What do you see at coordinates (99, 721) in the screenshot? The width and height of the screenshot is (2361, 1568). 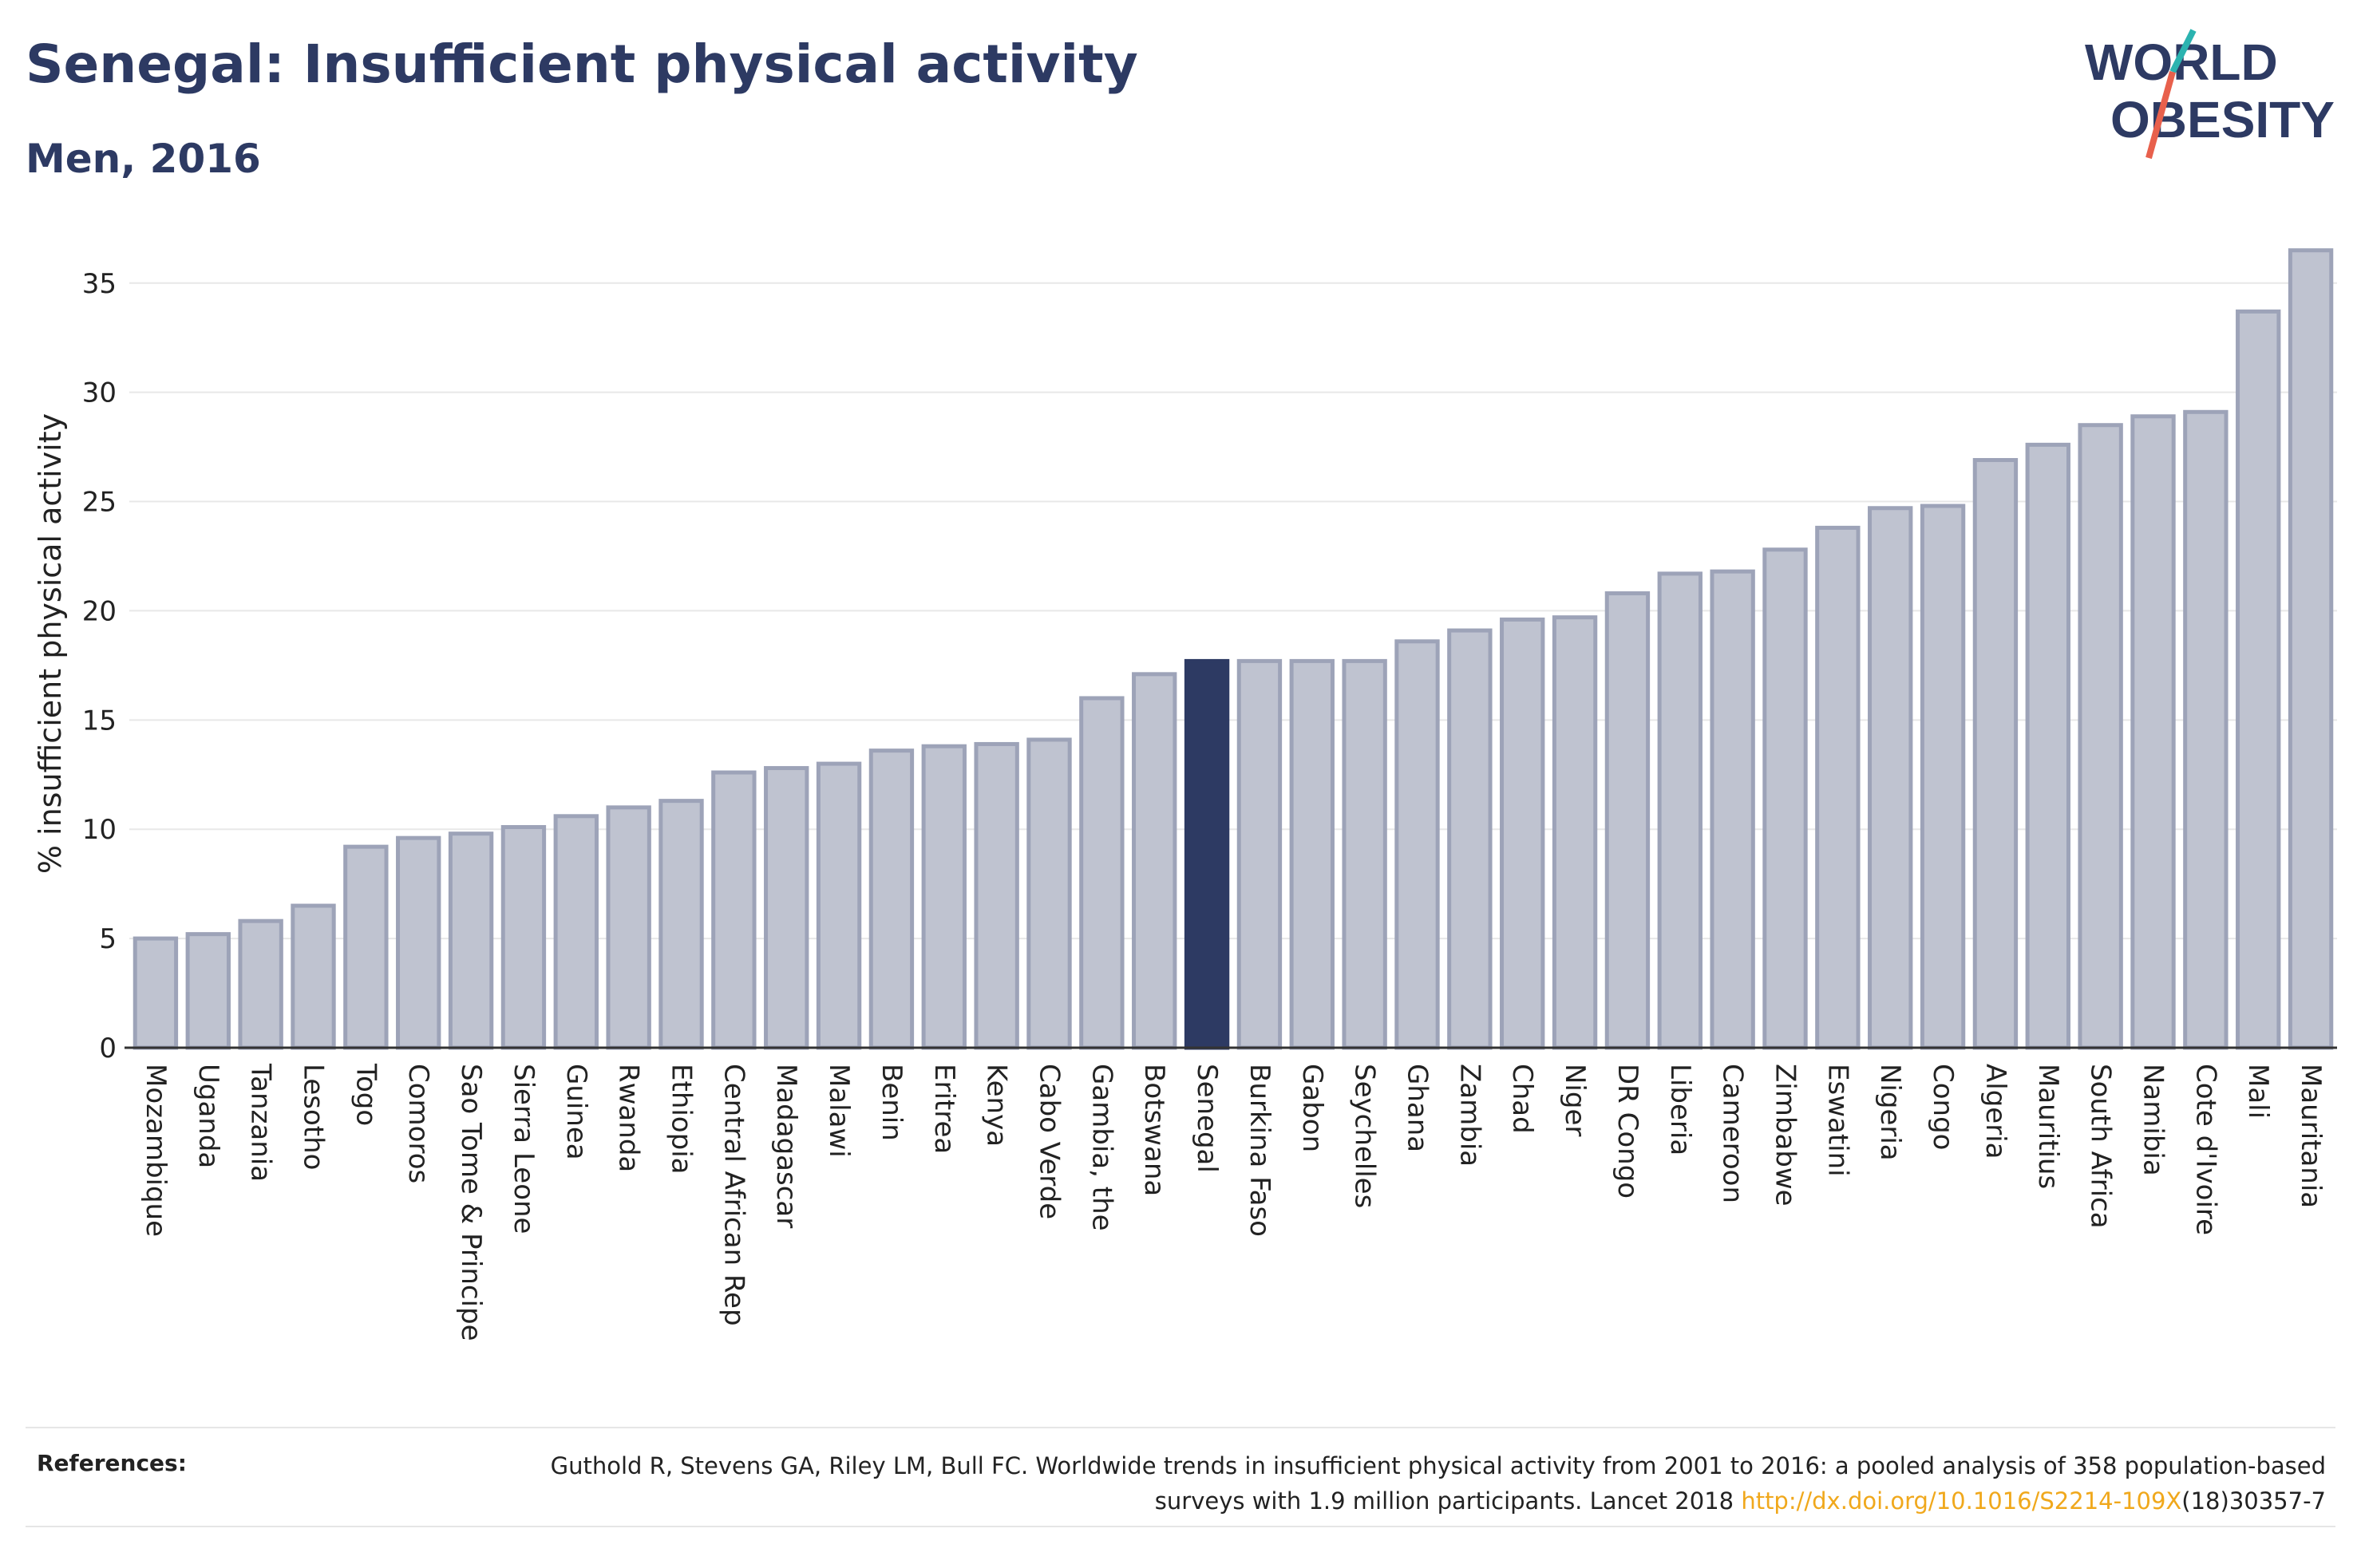 I see `y-tick-label: 15` at bounding box center [99, 721].